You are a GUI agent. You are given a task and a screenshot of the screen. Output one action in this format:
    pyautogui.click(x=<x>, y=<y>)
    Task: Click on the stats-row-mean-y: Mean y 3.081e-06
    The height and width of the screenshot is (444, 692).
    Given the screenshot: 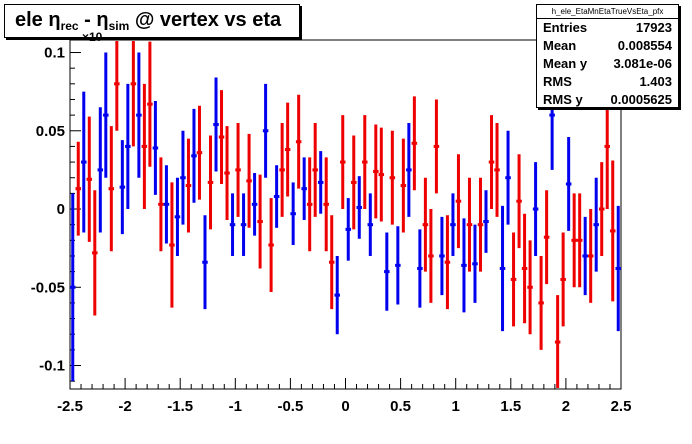 What is the action you would take?
    pyautogui.click(x=607, y=64)
    